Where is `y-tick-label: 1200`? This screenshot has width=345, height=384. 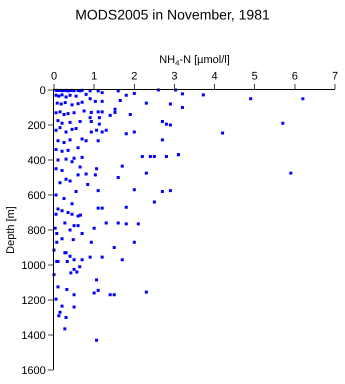 y-tick-label: 1200 is located at coordinates (33, 300).